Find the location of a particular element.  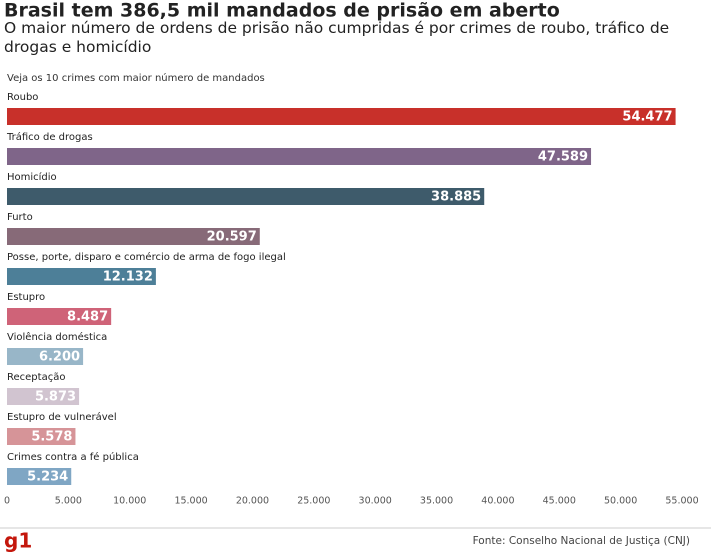

value-label: 54.477 is located at coordinates (647, 117).